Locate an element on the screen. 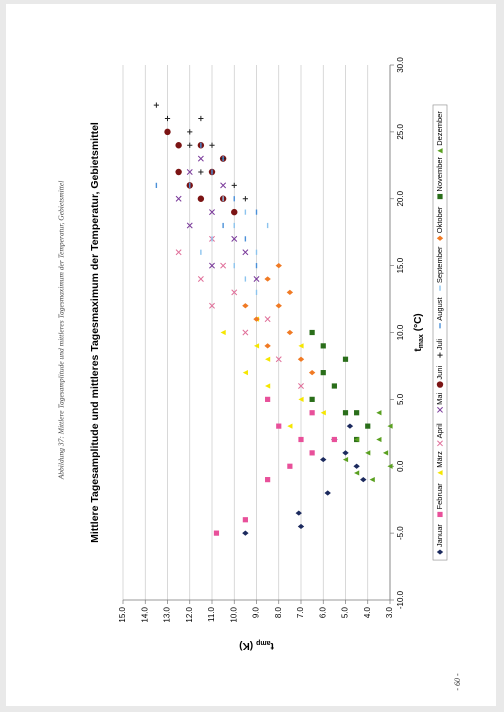 This screenshot has height=712, width=504. y-tick-label: 3.0 is located at coordinates (389, 612).